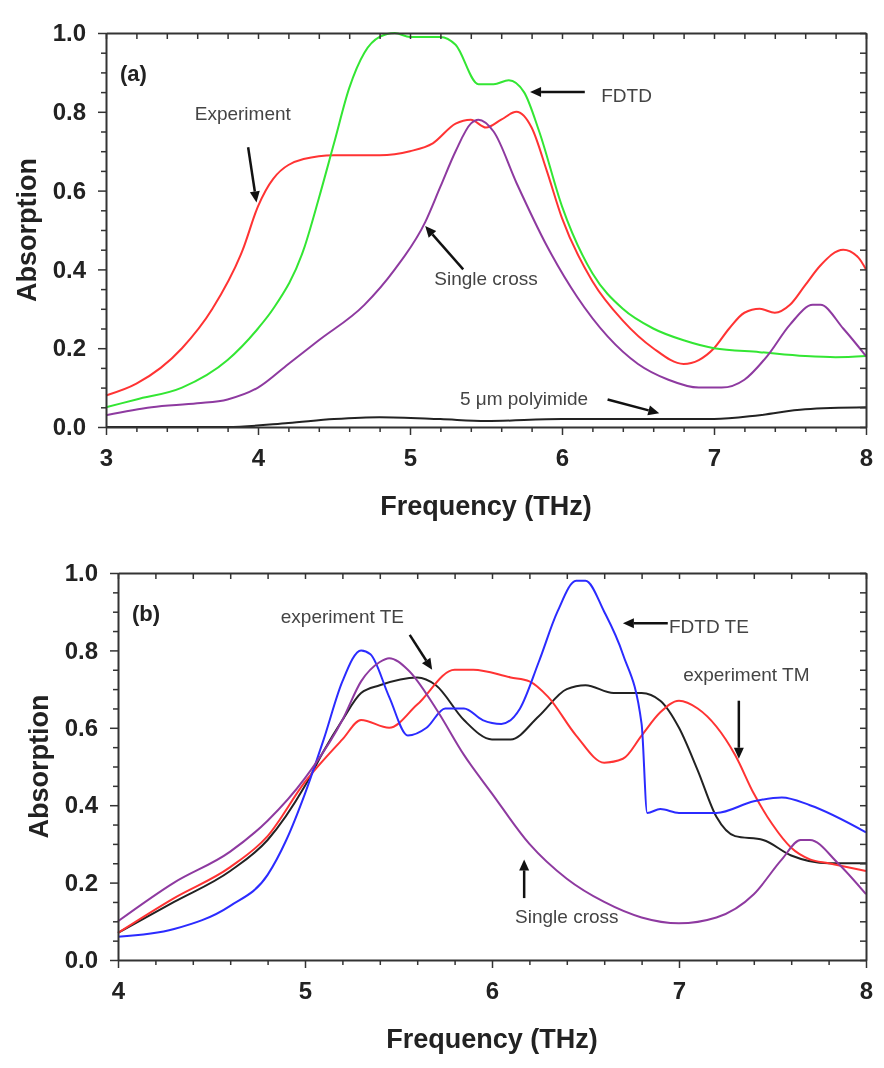 This screenshot has width=884, height=1068. I want to click on annotation: 5 μm polyimide, so click(524, 399).